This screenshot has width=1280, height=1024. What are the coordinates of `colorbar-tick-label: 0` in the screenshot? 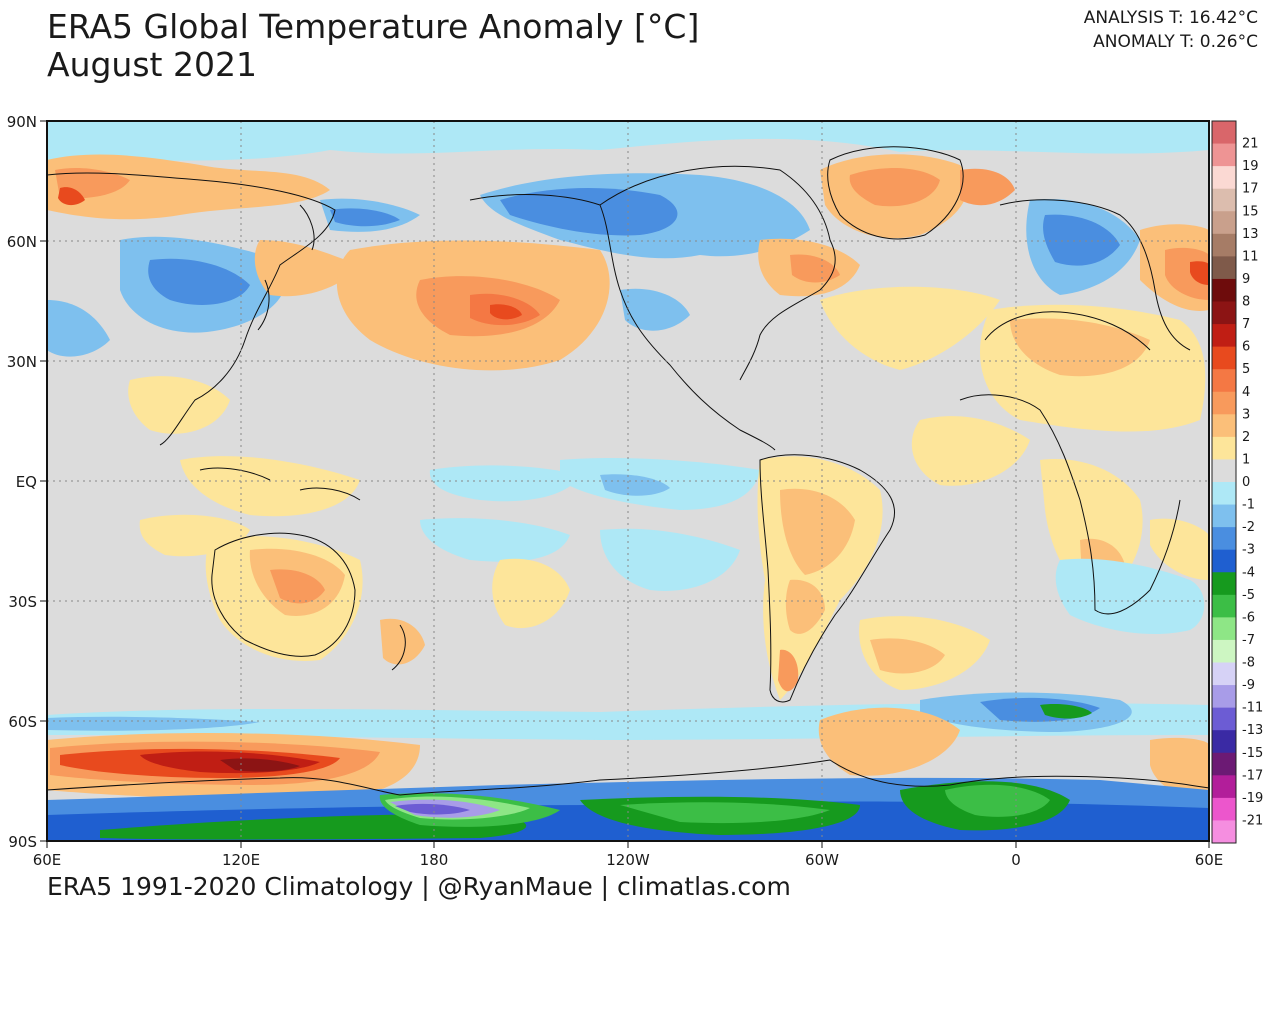 It's located at (1246, 482).